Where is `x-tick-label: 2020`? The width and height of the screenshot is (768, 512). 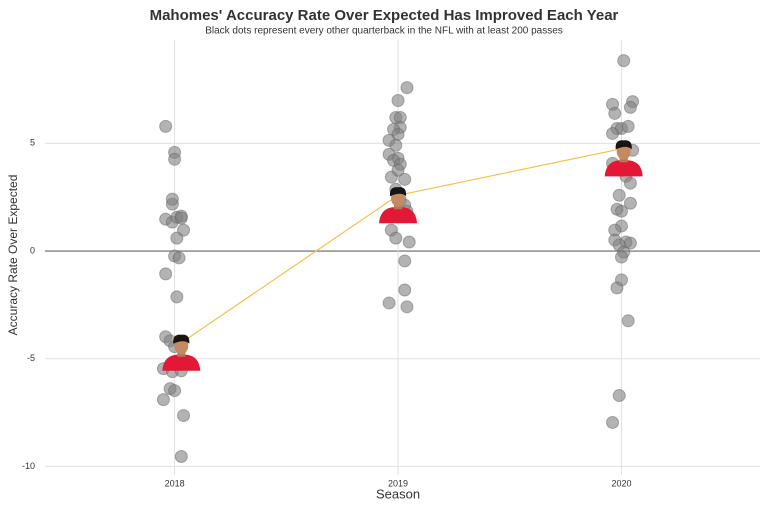
x-tick-label: 2020 is located at coordinates (621, 483).